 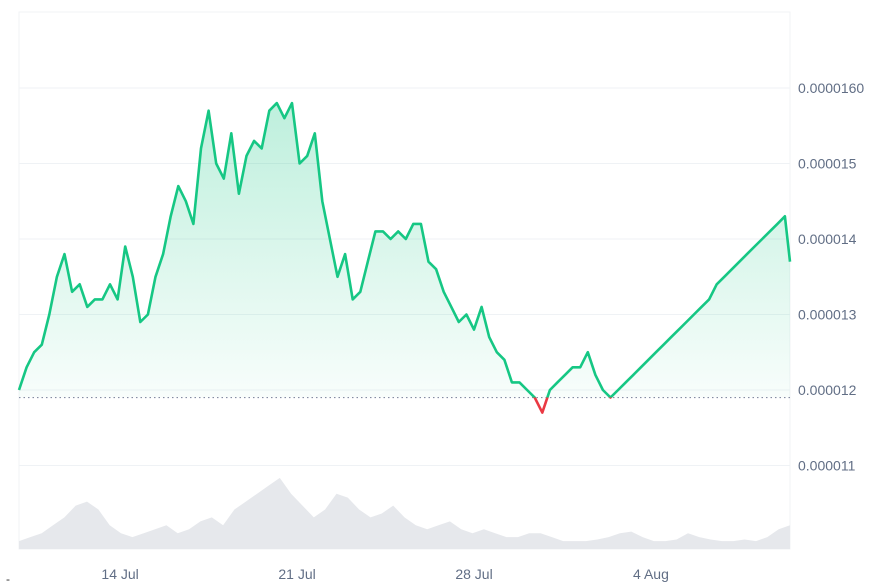 What do you see at coordinates (827, 239) in the screenshot?
I see `y-tick-label: 0.000014` at bounding box center [827, 239].